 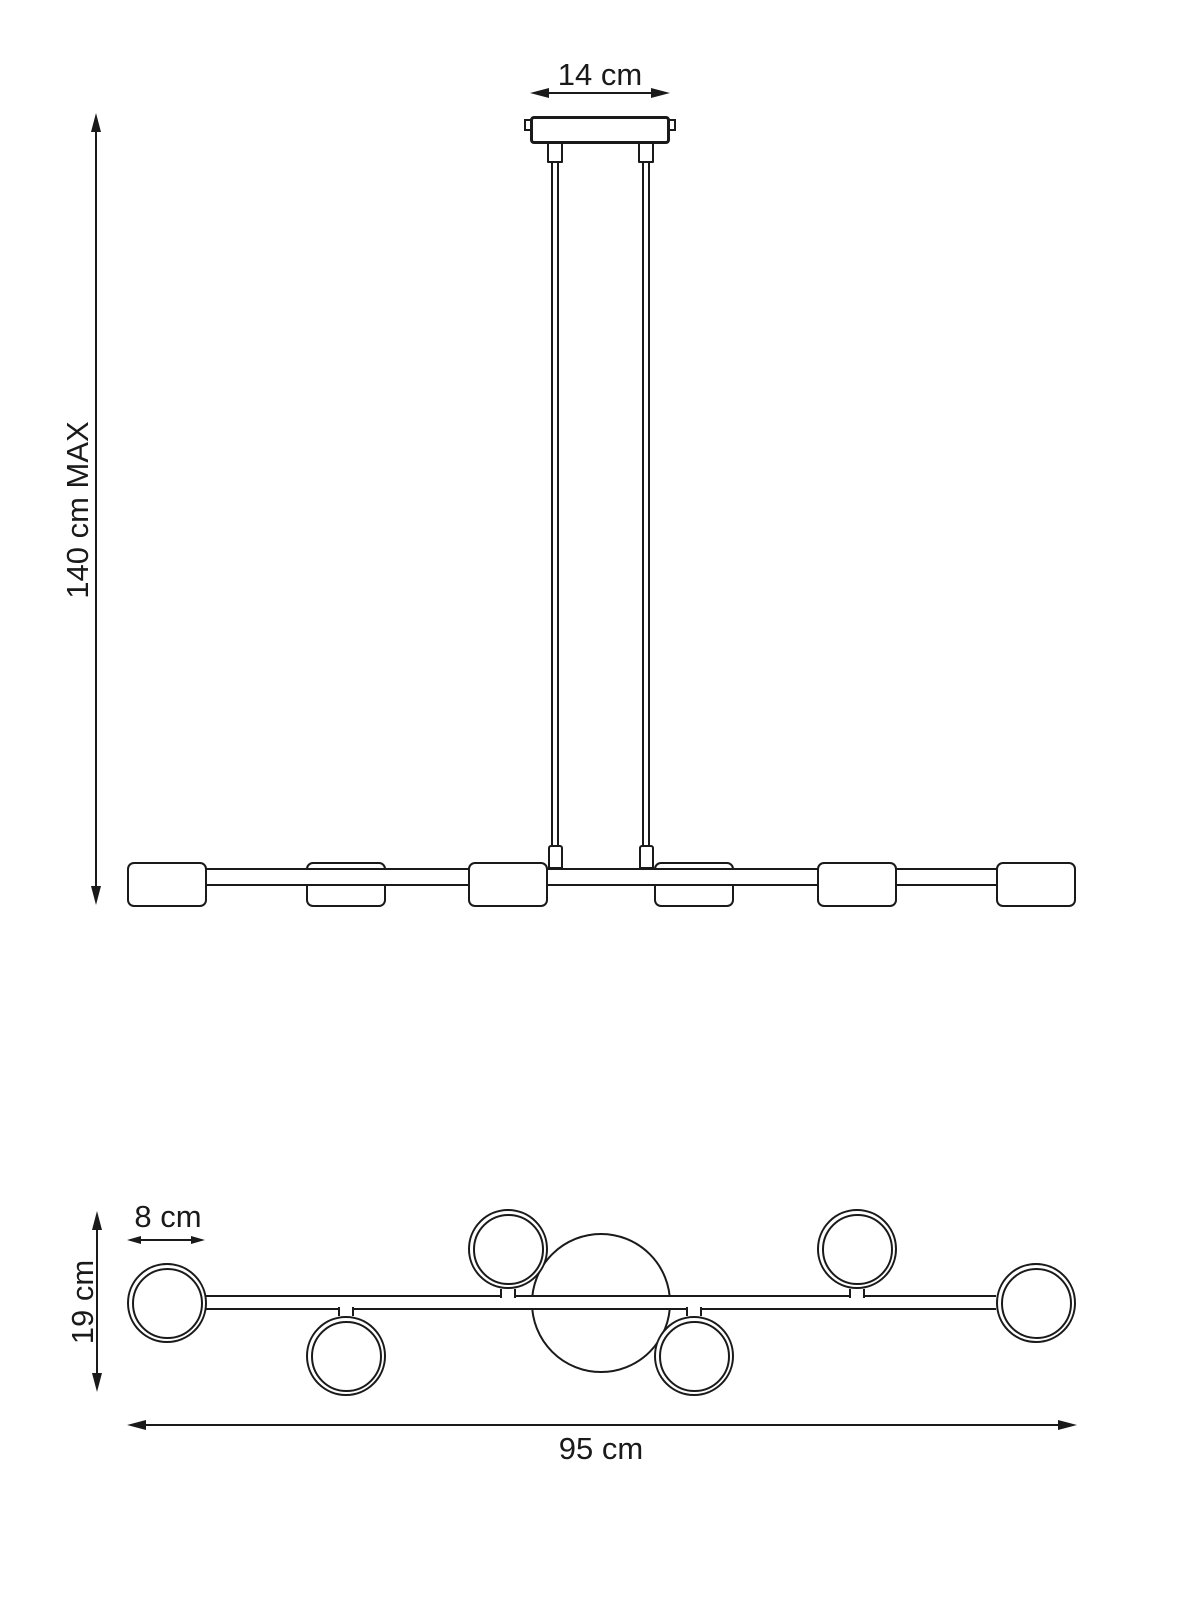 I want to click on canopy-width-dimension-line, so click(x=600, y=93).